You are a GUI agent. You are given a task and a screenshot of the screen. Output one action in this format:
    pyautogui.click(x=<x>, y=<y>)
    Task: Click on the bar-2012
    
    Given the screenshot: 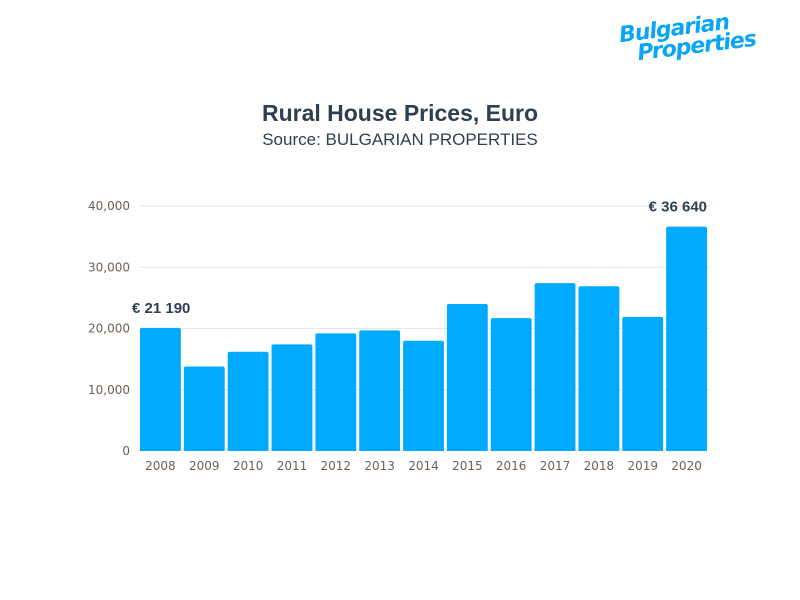 What is the action you would take?
    pyautogui.click(x=336, y=392)
    